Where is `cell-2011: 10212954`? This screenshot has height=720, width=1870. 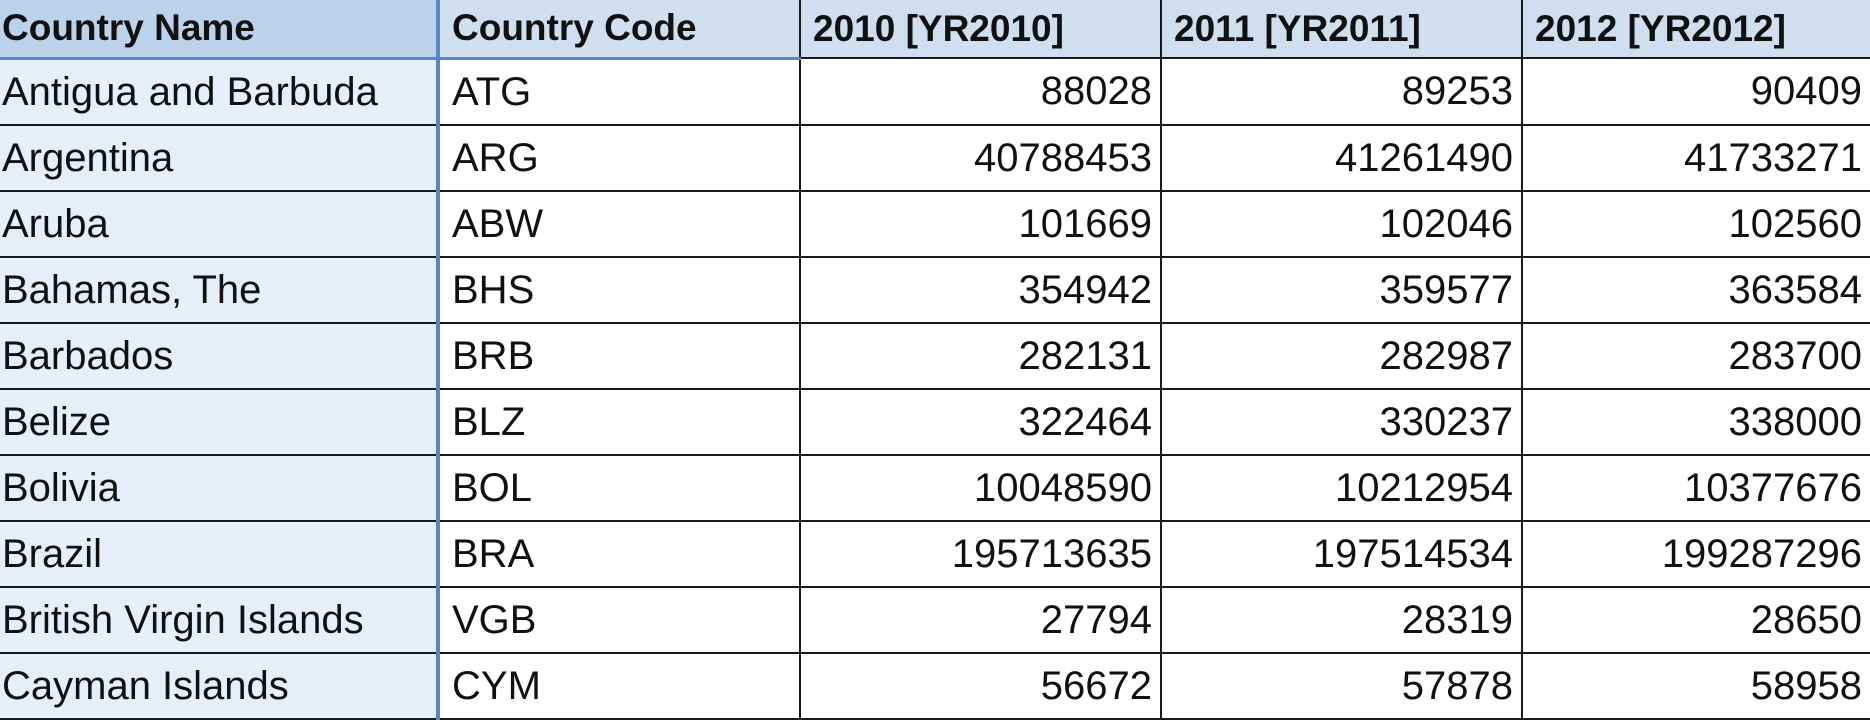 cell-2011: 10212954 is located at coordinates (1342, 488).